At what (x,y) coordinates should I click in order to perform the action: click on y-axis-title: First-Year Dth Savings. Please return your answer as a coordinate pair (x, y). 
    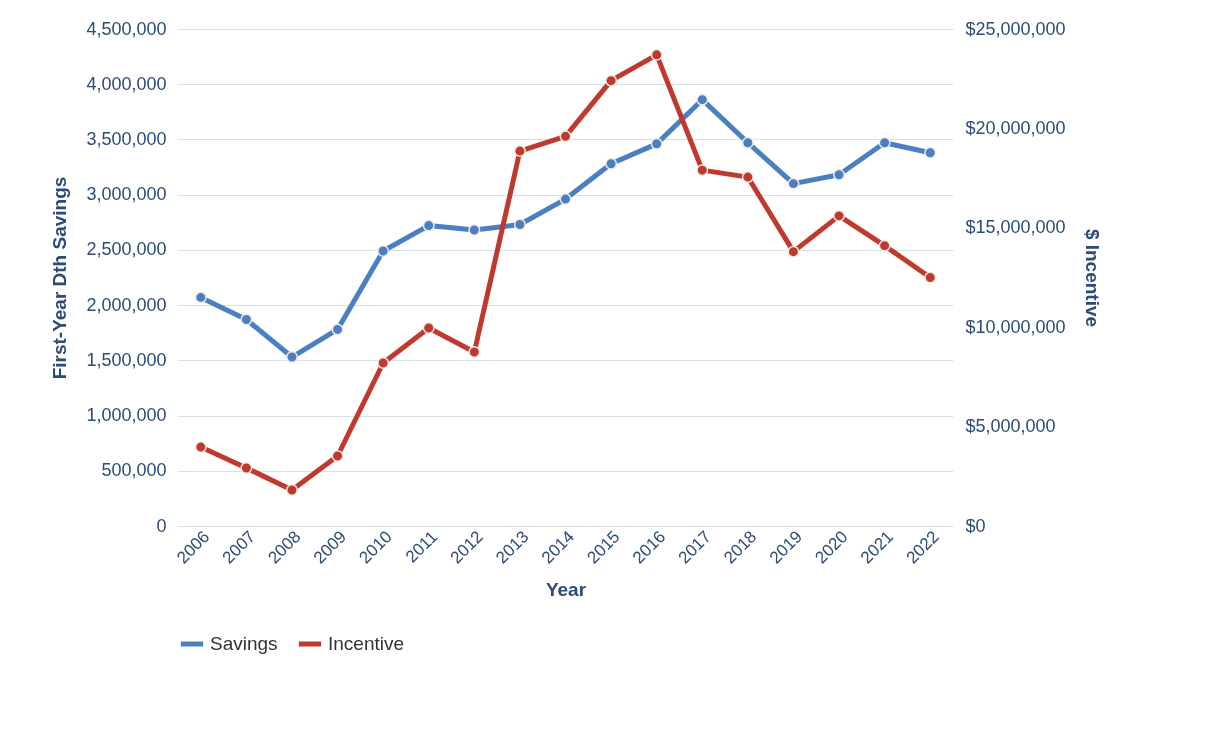
    Looking at the image, I should click on (60, 278).